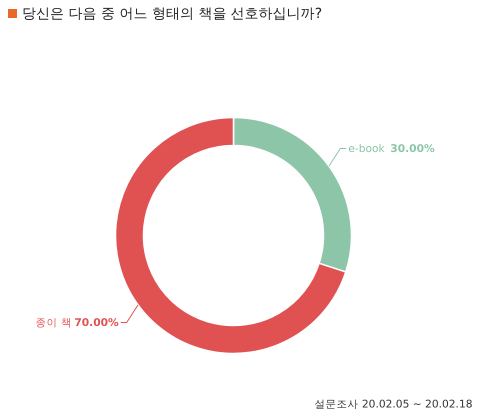 This screenshot has width=480, height=418. What do you see at coordinates (97, 322) in the screenshot?
I see `data-label: 70.00%` at bounding box center [97, 322].